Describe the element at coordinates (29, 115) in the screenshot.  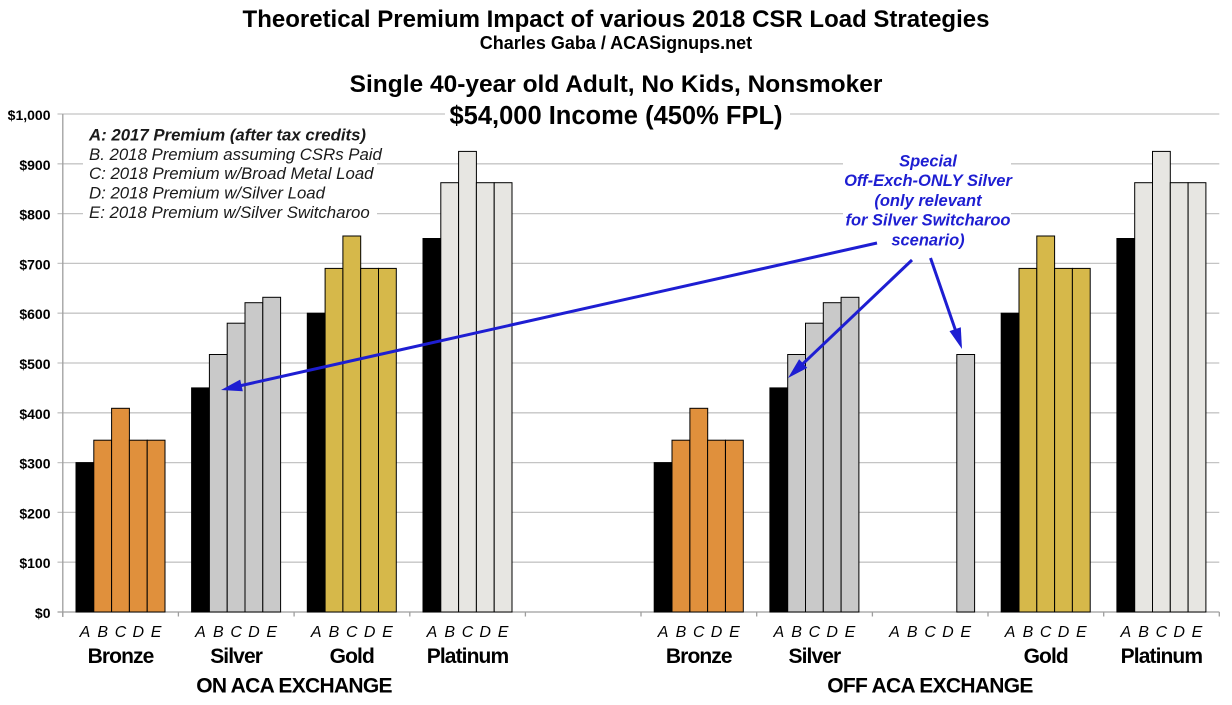
I see `svg-text: $1,000` at that location.